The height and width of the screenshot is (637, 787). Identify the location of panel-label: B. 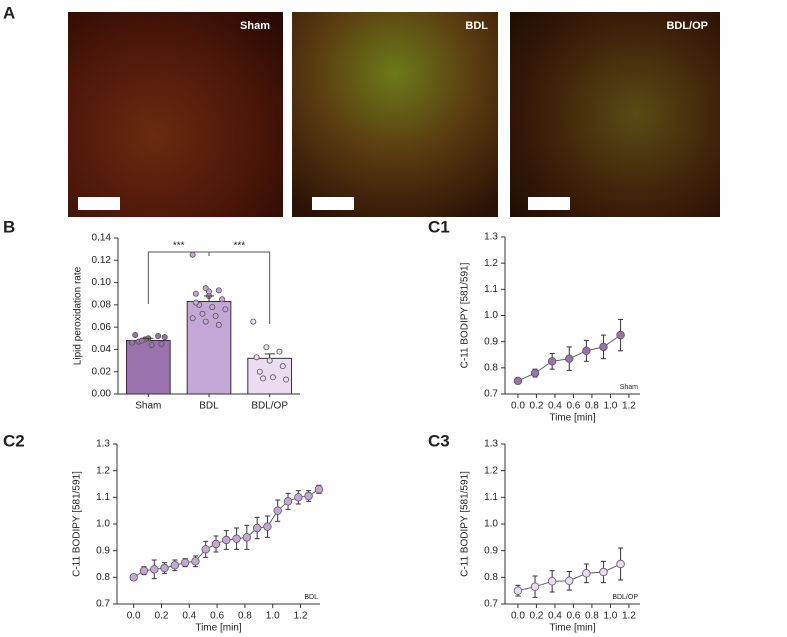
(9, 226).